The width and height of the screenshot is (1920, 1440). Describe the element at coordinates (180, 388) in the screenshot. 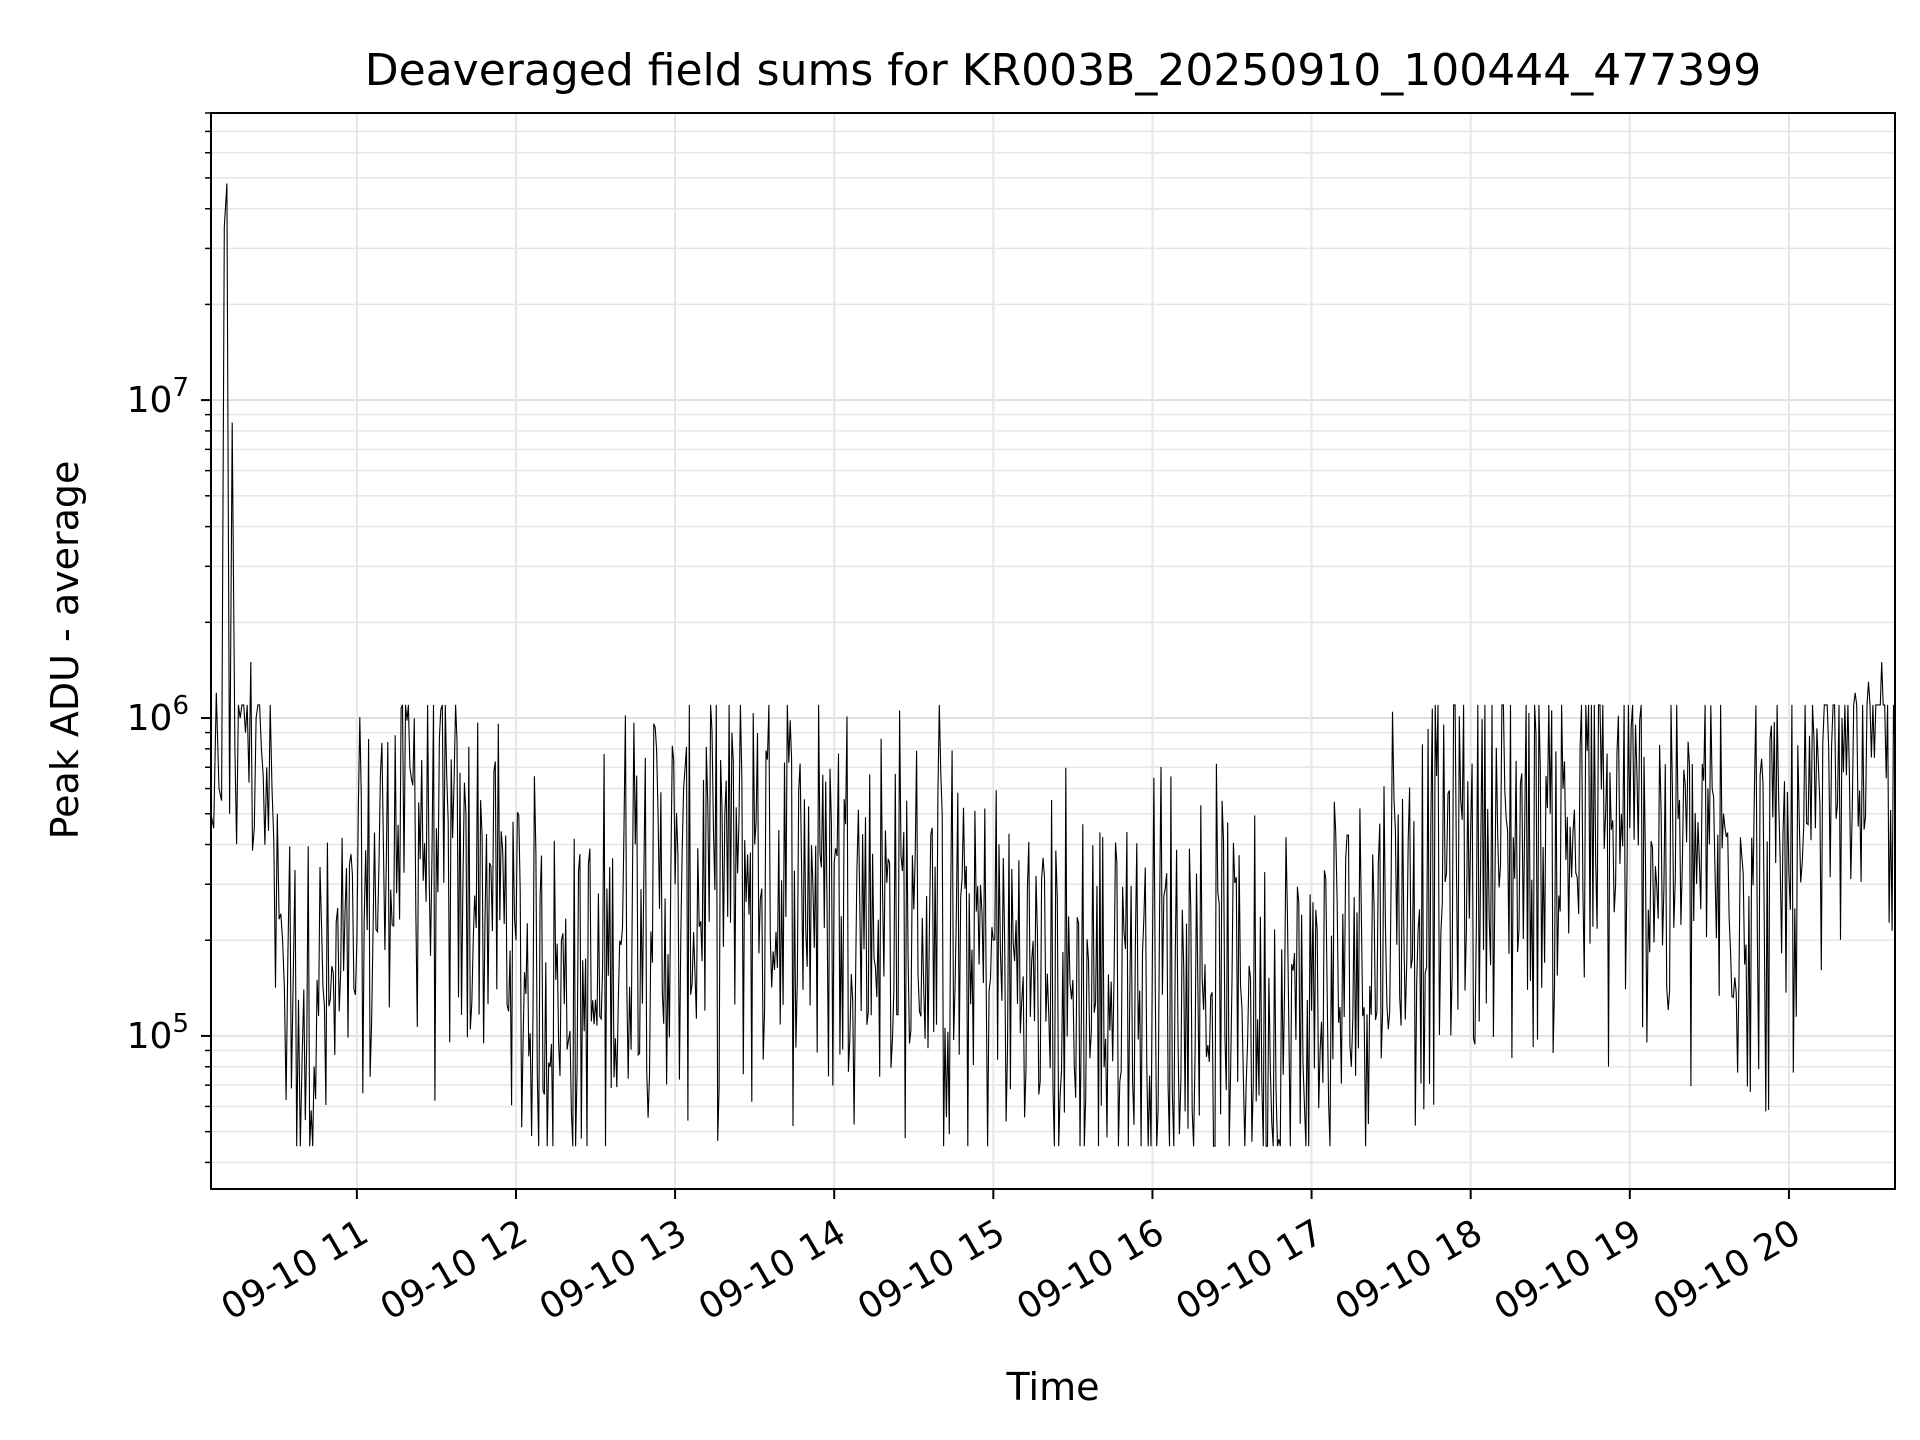

I see `y-tick-exponent: 7` at that location.